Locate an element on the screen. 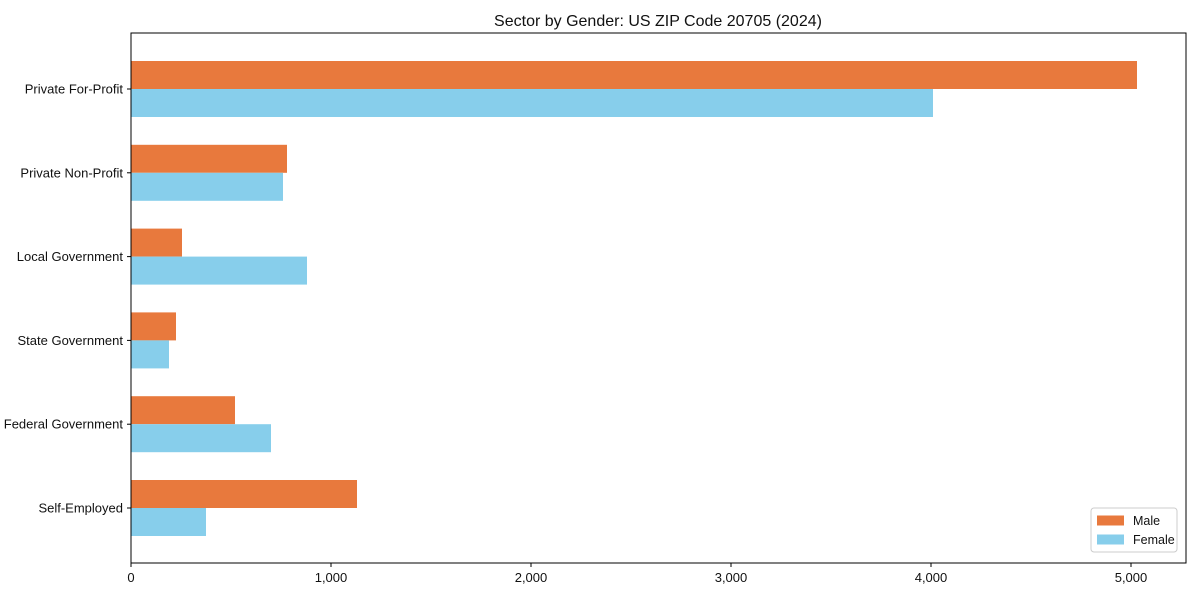 This screenshot has width=1200, height=600. y-tick-label-state-government: State Government is located at coordinates (71, 340).